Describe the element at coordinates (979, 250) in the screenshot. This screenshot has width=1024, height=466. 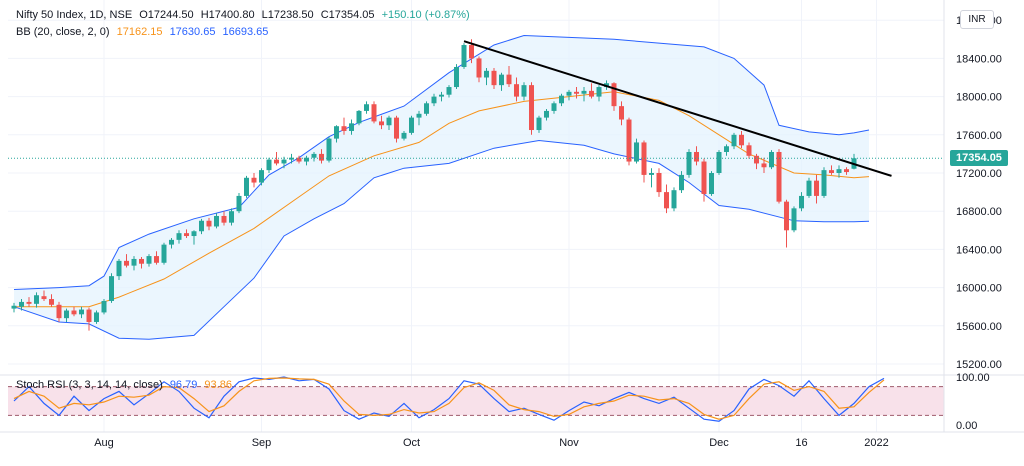
I see `price-tick-label: 16400.00` at that location.